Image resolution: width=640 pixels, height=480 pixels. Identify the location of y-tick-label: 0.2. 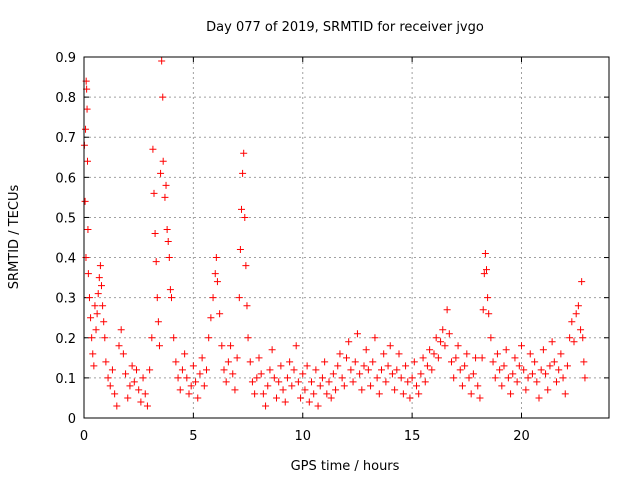
(65, 339).